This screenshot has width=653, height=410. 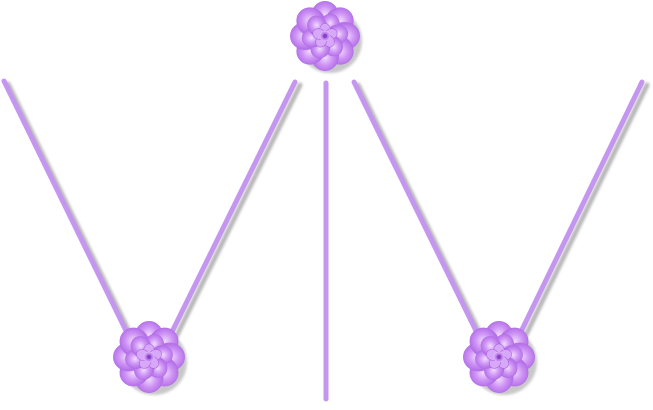 I want to click on stick-left-v-right-arm, so click(x=233, y=213).